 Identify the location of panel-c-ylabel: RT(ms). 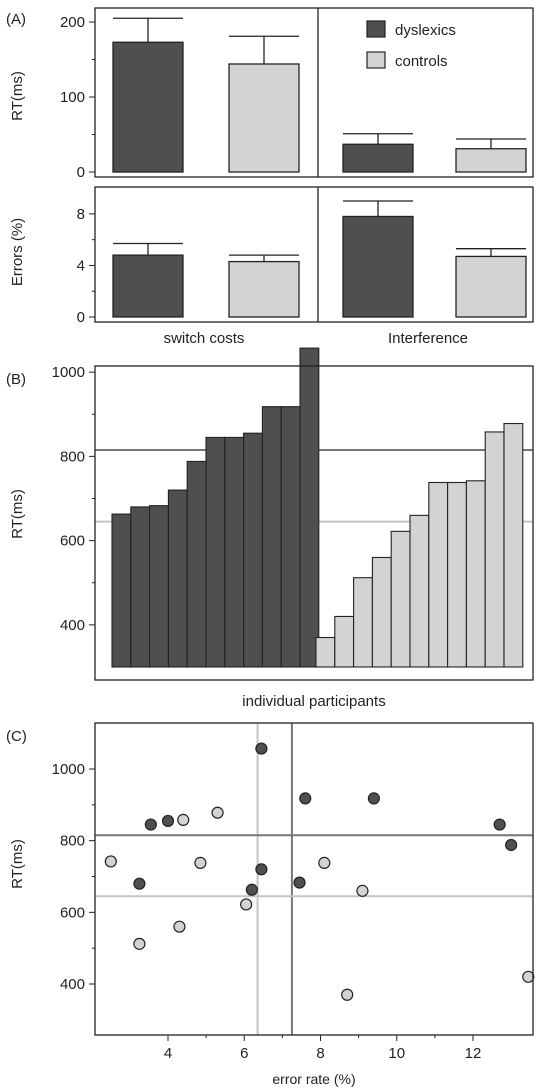
(17, 864).